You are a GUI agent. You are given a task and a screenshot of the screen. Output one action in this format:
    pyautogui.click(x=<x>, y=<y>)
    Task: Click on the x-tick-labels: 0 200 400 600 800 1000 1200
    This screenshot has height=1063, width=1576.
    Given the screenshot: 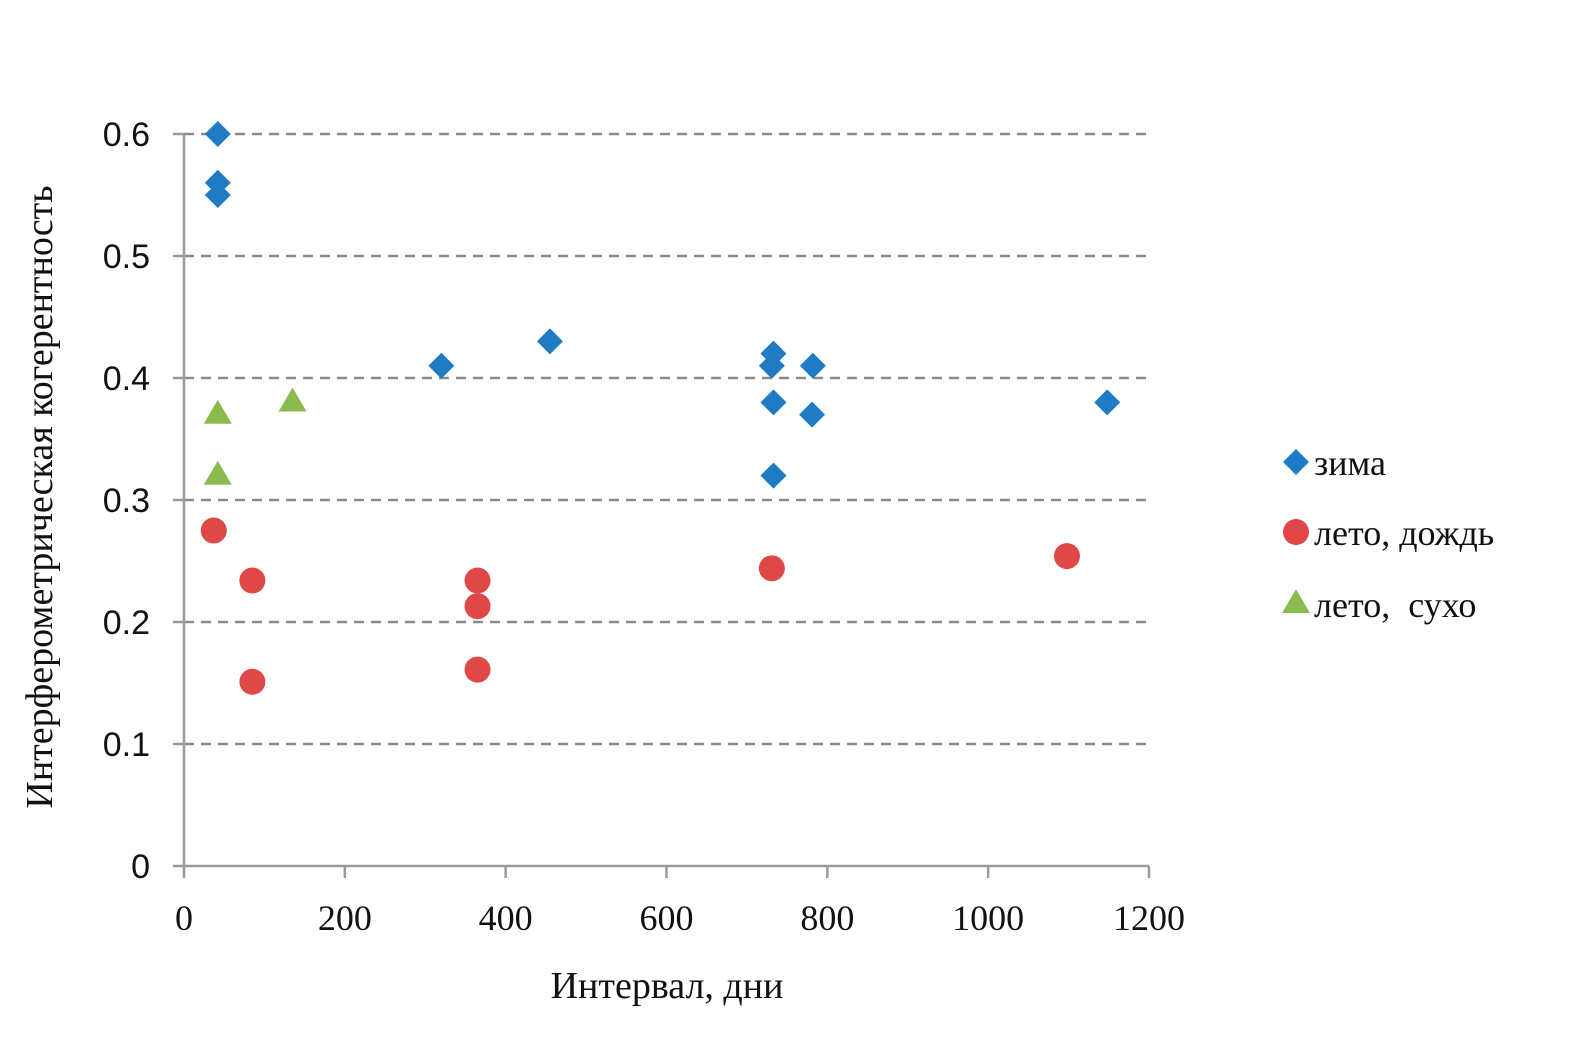 What is the action you would take?
    pyautogui.click(x=680, y=918)
    